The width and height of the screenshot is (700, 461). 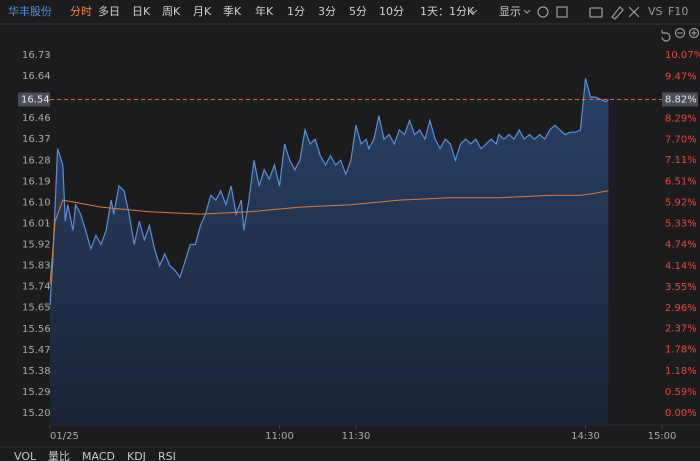 I want to click on y-tick-label: 16.01, so click(x=36, y=223).